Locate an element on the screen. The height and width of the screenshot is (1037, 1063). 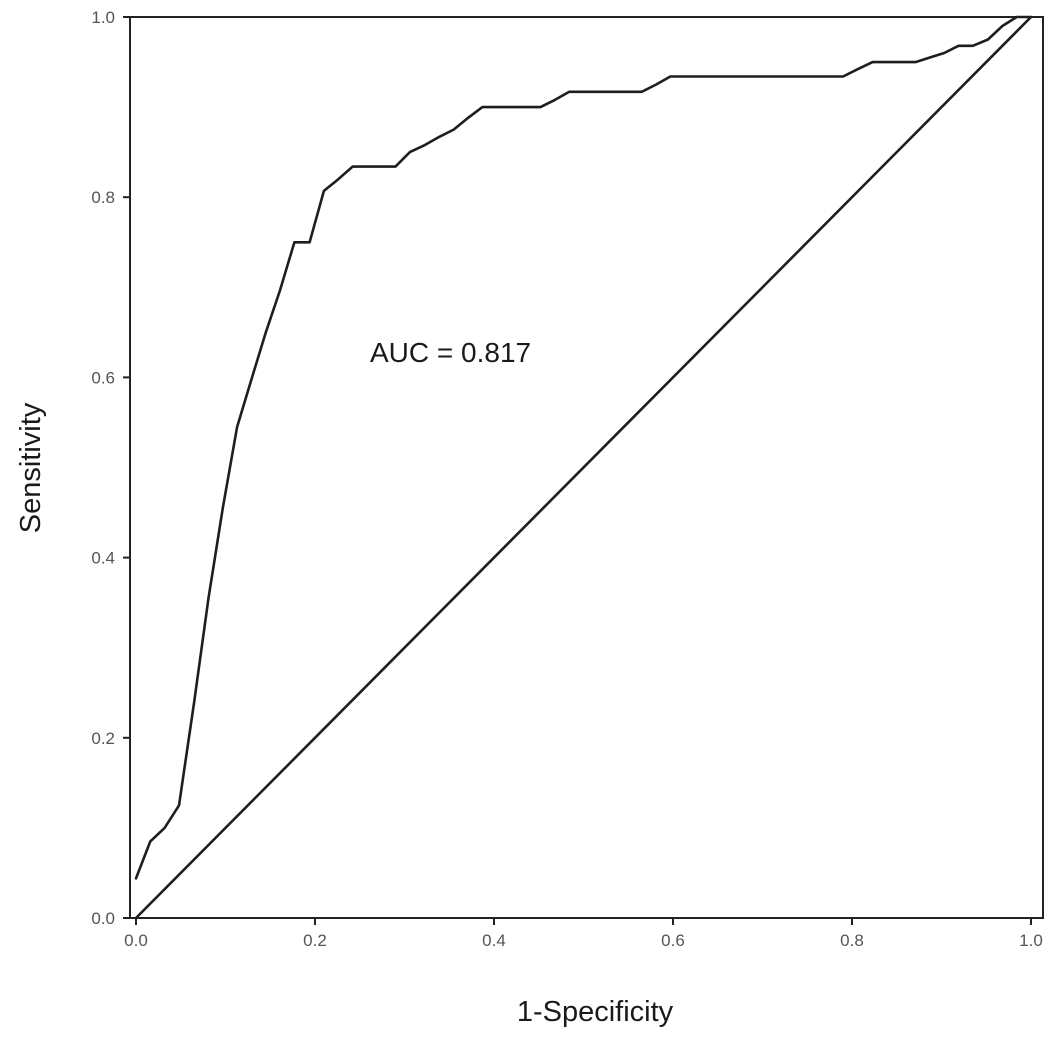
y-axis: 0.0 0.2 0.4 0.6 0.8 1.0 is located at coordinates (110, 468).